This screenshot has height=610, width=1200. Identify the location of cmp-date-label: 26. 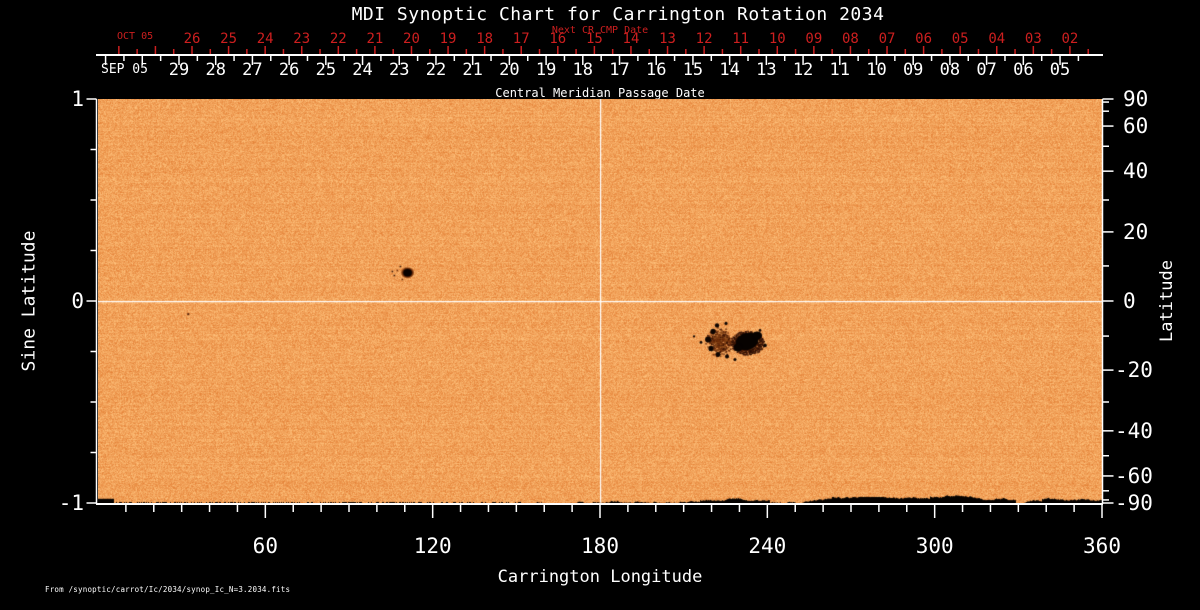
(289, 70).